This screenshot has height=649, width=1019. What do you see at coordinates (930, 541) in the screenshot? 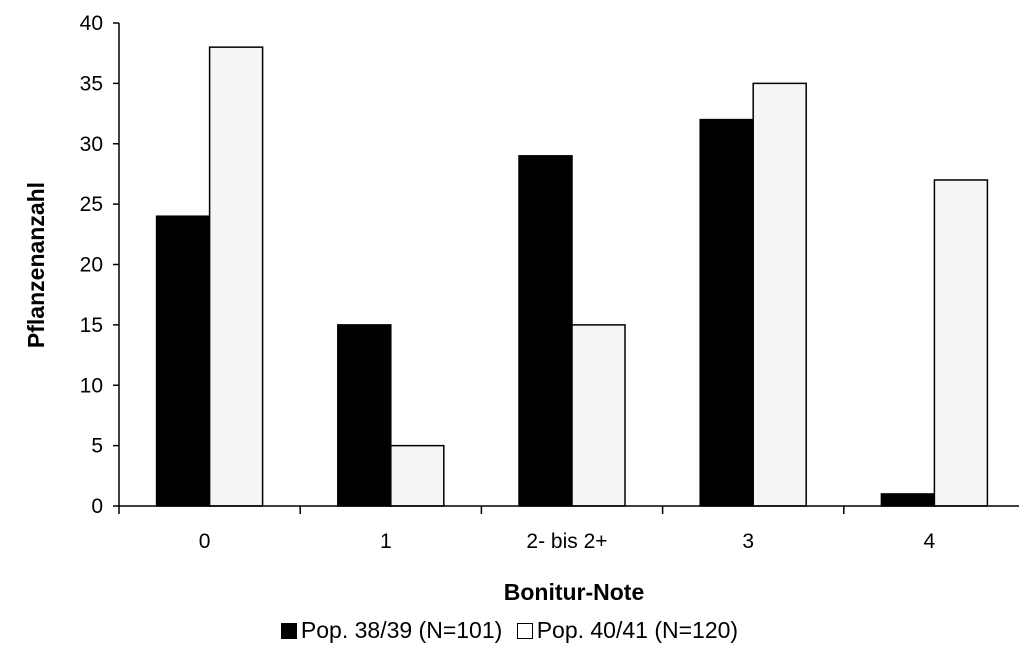
I see `x-tick-label: 4` at bounding box center [930, 541].